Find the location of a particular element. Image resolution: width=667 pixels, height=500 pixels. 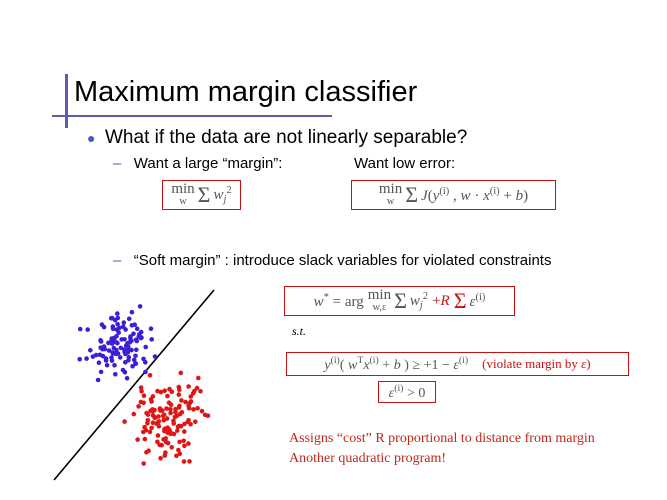

class-a-points is located at coordinates (117, 343).